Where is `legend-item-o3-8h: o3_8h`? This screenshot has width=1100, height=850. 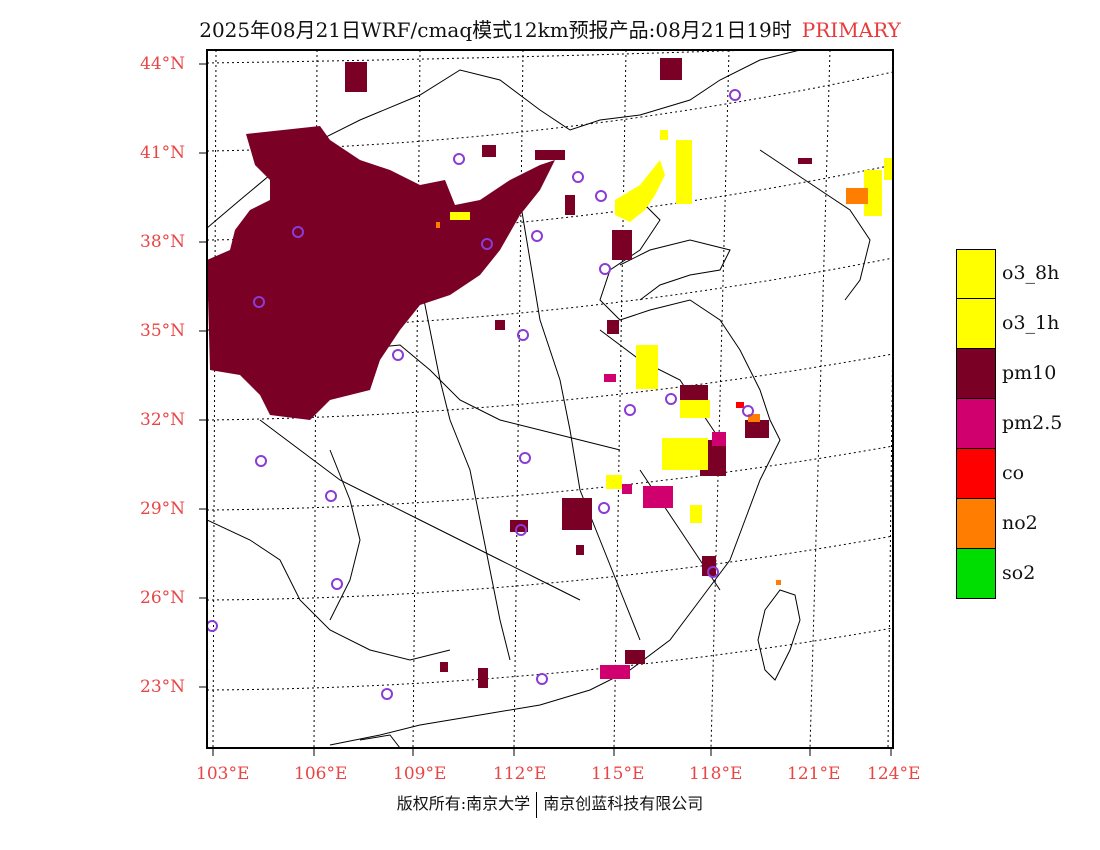
legend-item-o3-8h: o3_8h is located at coordinates (1026, 274).